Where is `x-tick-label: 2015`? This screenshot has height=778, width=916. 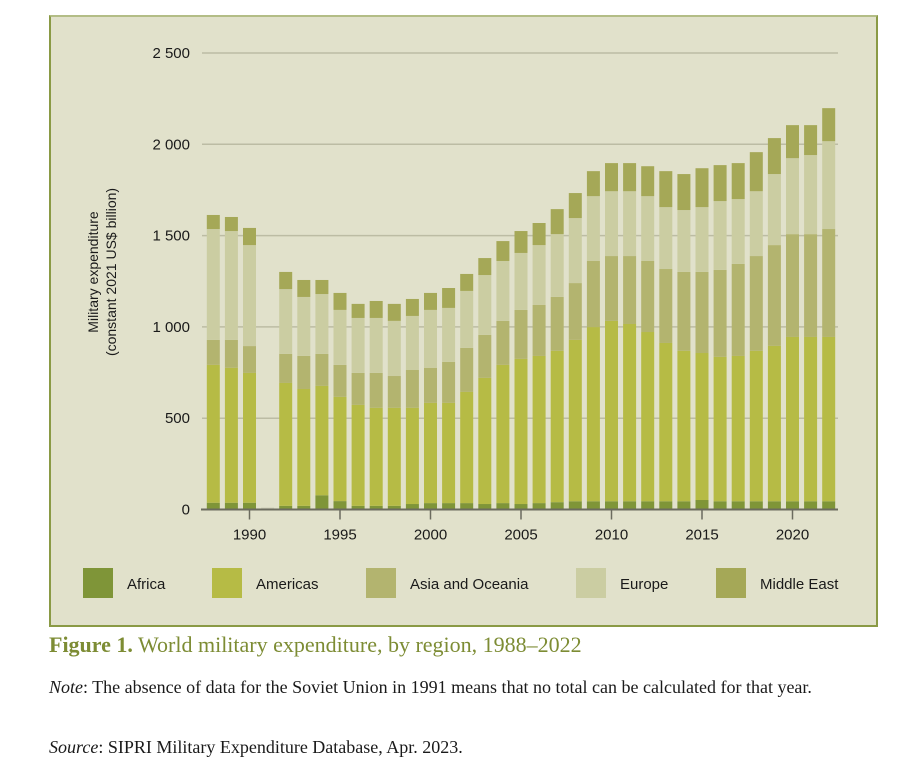 x-tick-label: 2015 is located at coordinates (701, 535).